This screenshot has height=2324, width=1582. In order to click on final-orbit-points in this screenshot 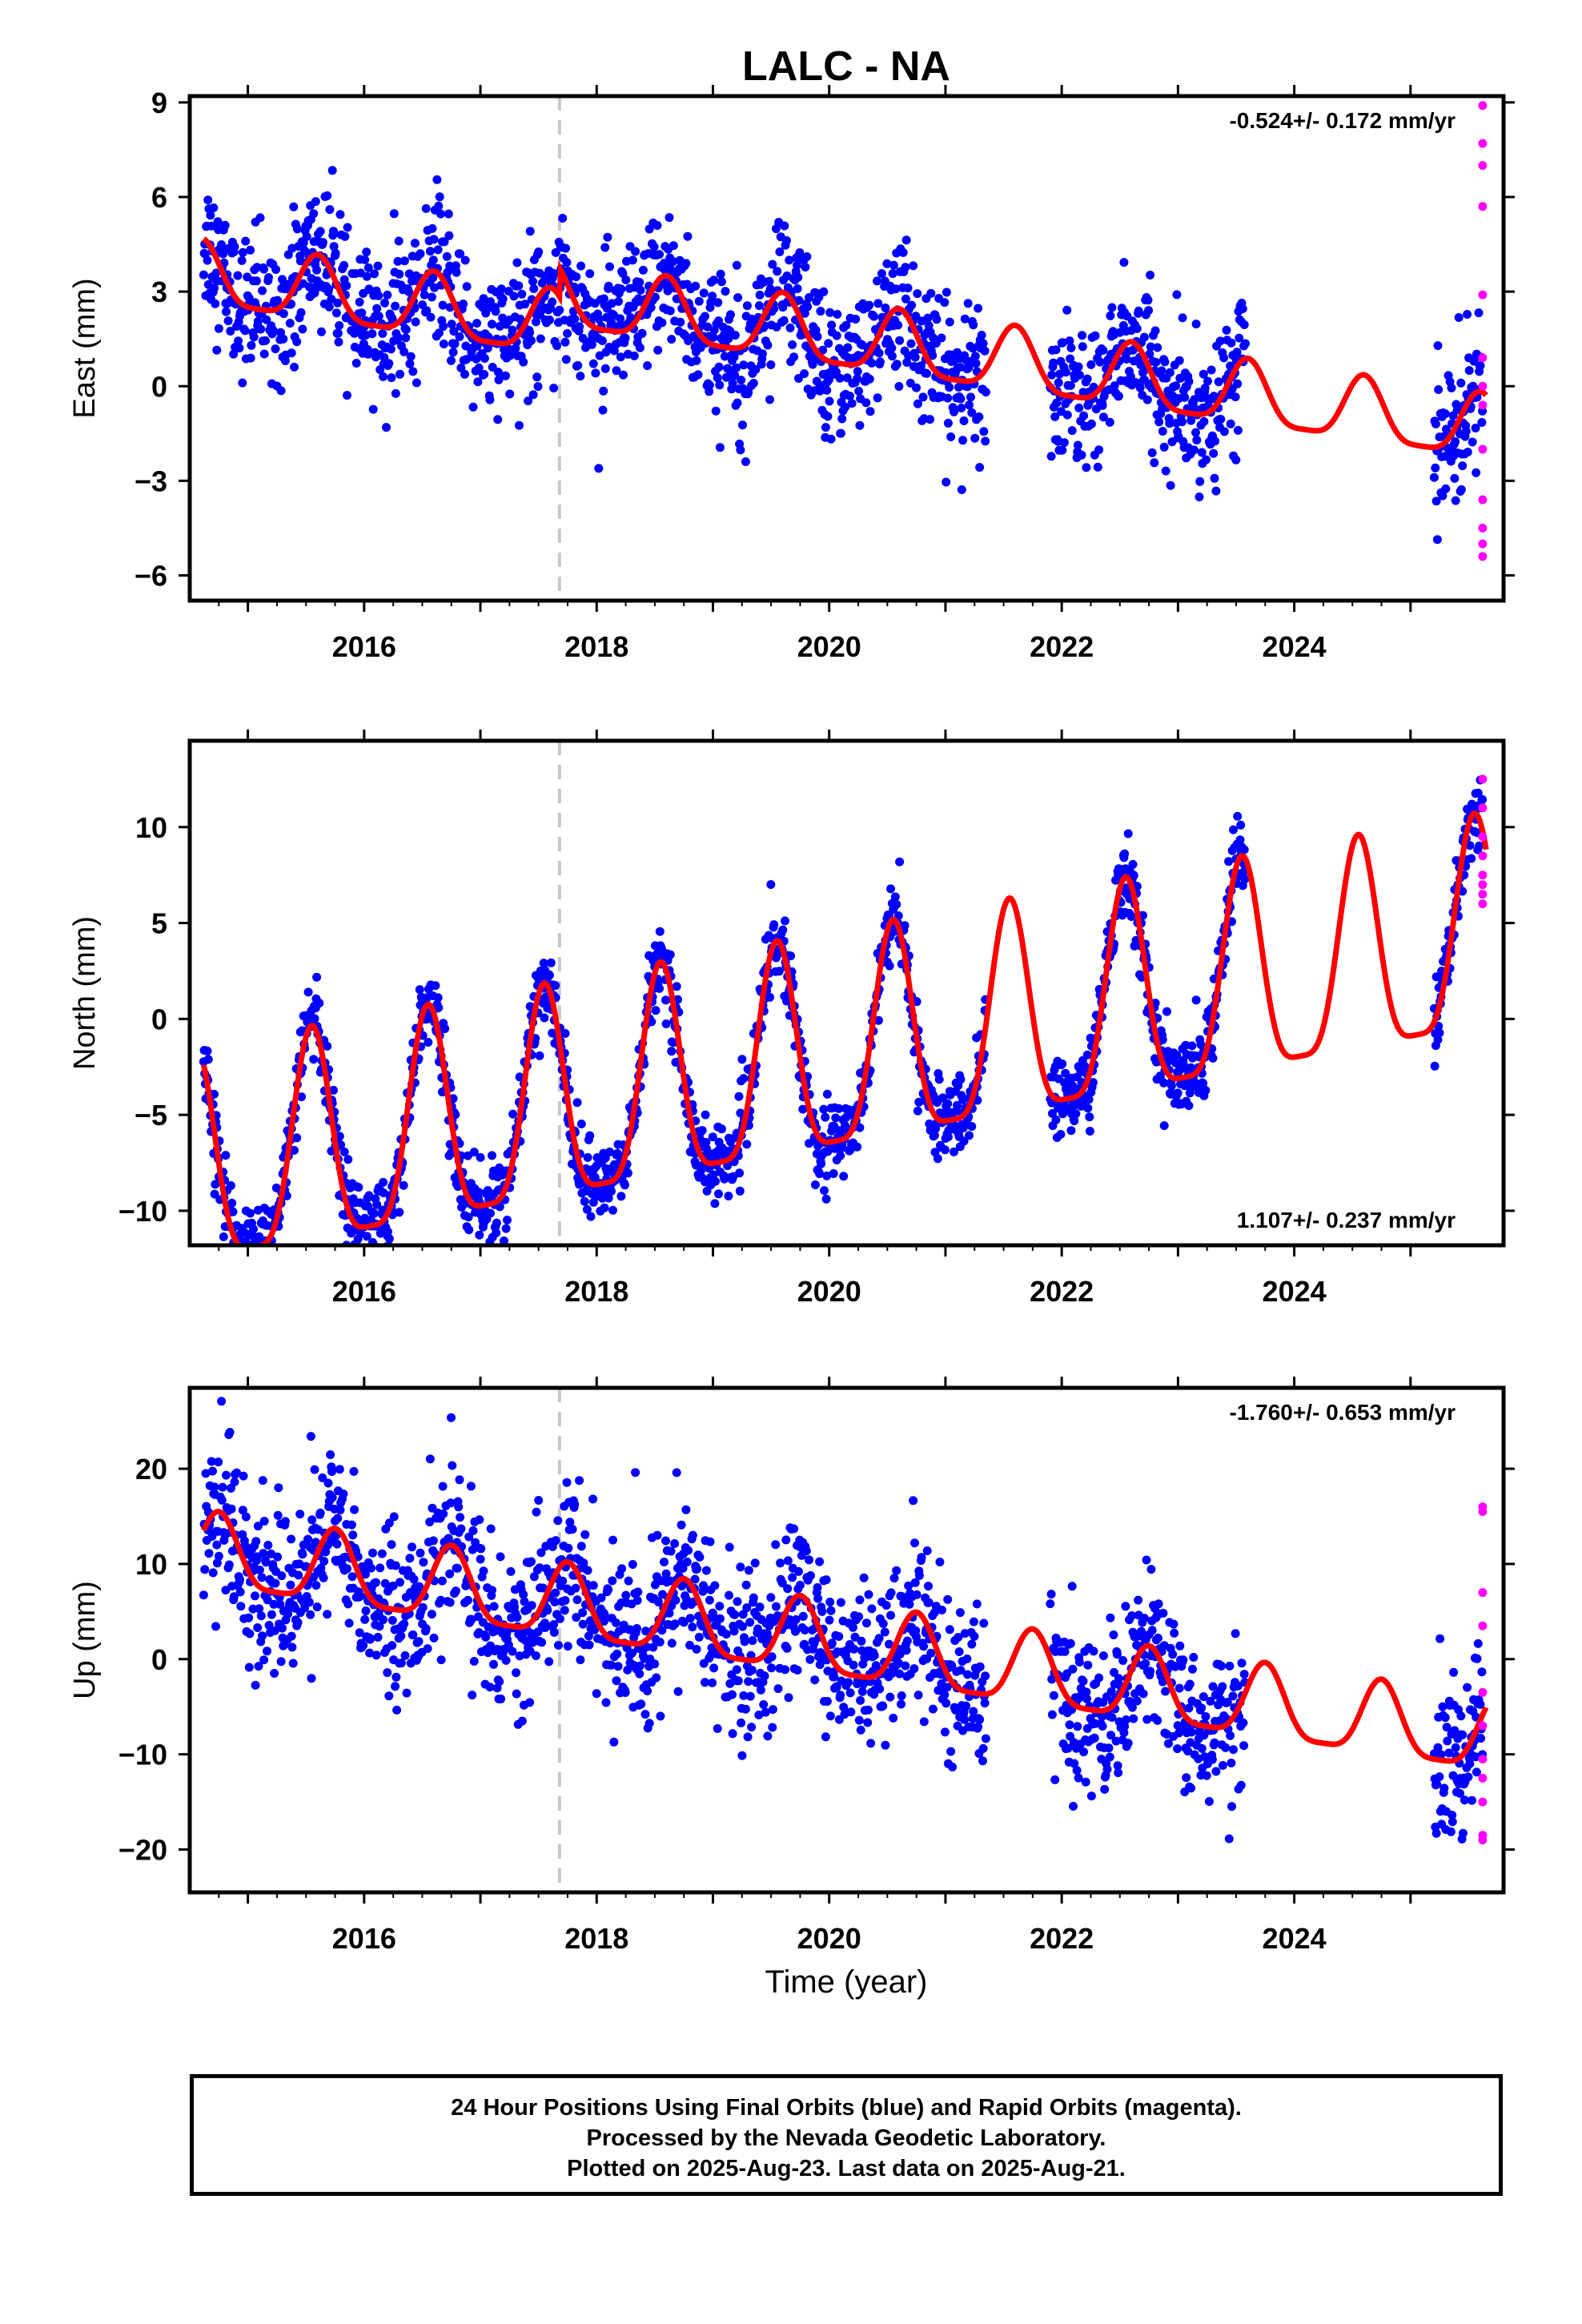, I will do `click(844, 356)`.